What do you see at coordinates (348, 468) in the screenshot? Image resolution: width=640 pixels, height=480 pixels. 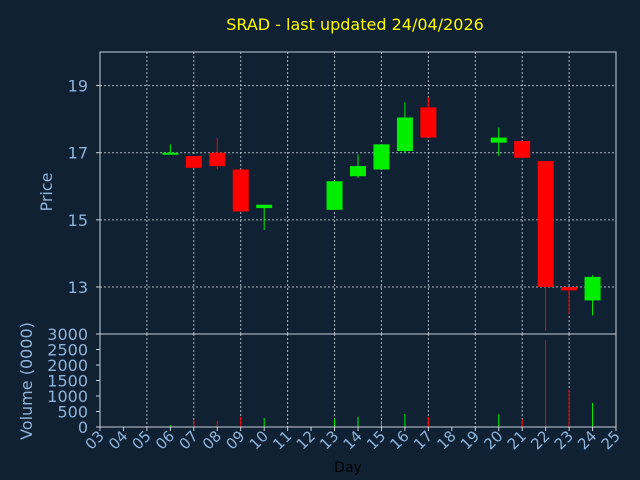 I see `day-axis-label: Day` at bounding box center [348, 468].